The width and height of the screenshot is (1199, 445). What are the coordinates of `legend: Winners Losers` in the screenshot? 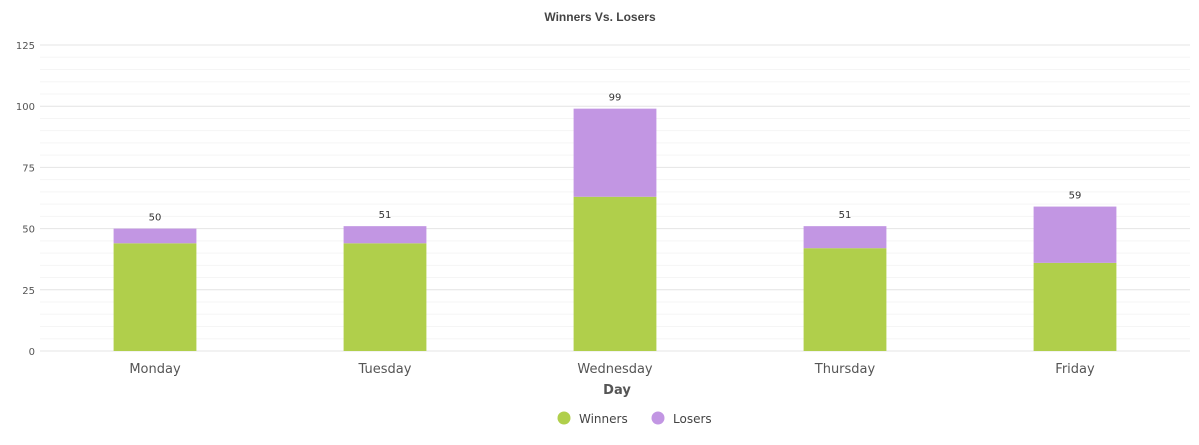 It's located at (634, 419).